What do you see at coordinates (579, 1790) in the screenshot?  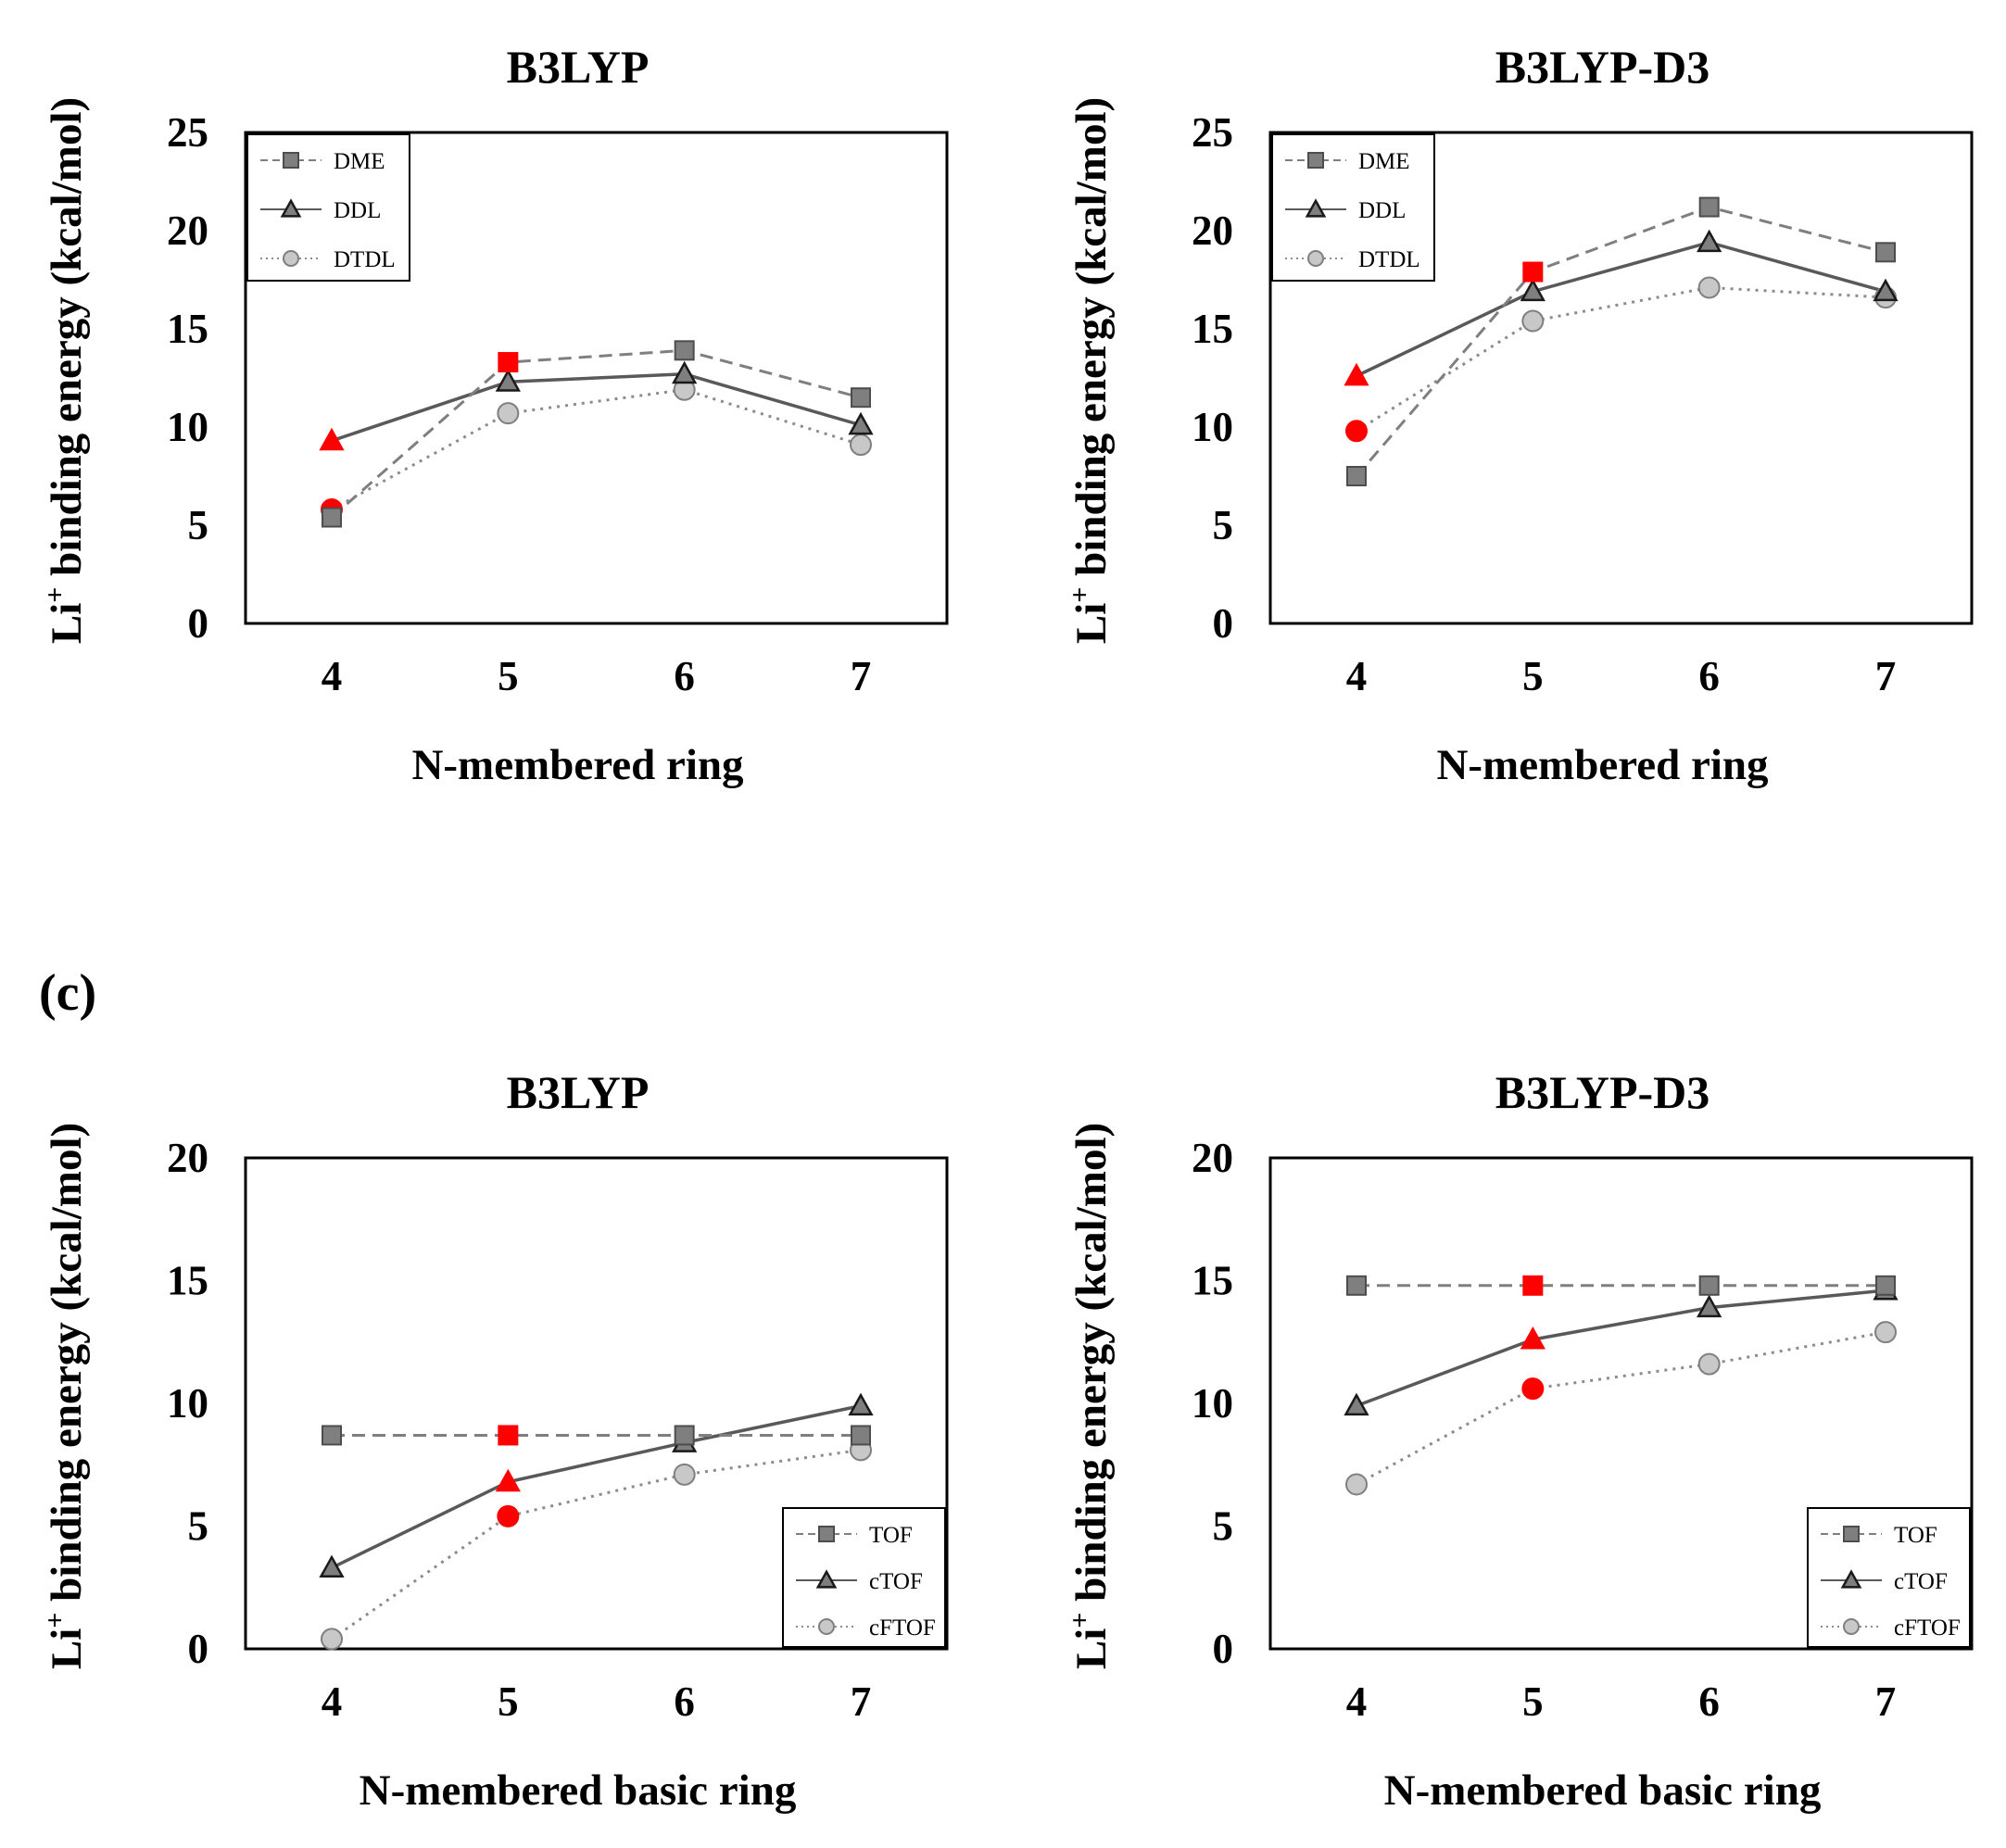 I see `x-axis-label: N-membered basic ring` at bounding box center [579, 1790].